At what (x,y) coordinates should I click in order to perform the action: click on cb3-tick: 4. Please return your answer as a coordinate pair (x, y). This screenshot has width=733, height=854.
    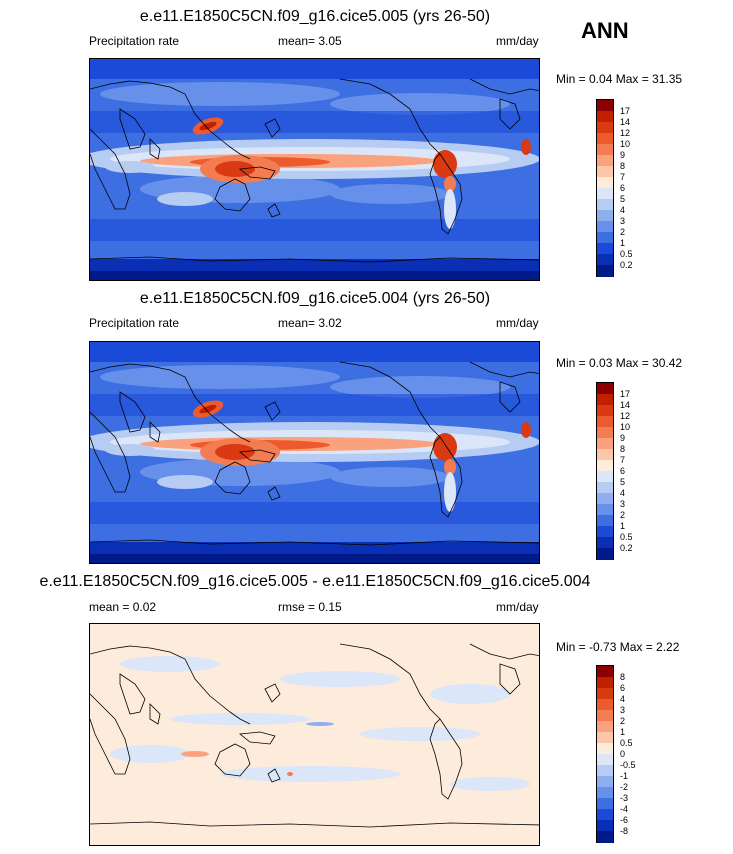
    Looking at the image, I should click on (623, 698).